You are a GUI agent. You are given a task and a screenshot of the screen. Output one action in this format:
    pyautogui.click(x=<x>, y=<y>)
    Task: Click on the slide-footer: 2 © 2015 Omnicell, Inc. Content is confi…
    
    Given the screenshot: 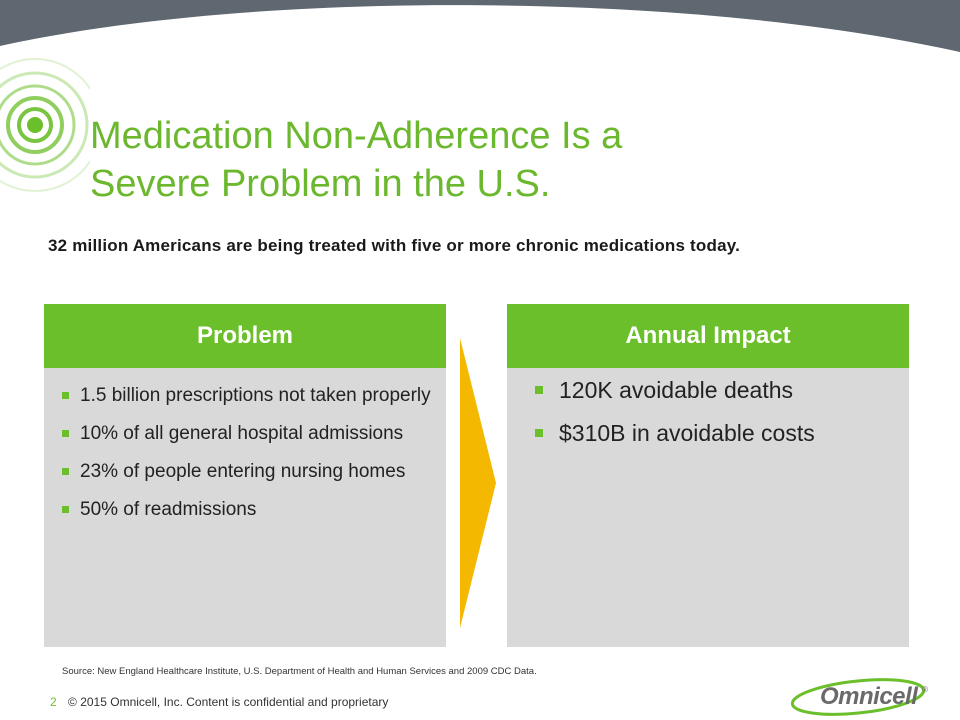 What is the action you would take?
    pyautogui.click(x=219, y=702)
    